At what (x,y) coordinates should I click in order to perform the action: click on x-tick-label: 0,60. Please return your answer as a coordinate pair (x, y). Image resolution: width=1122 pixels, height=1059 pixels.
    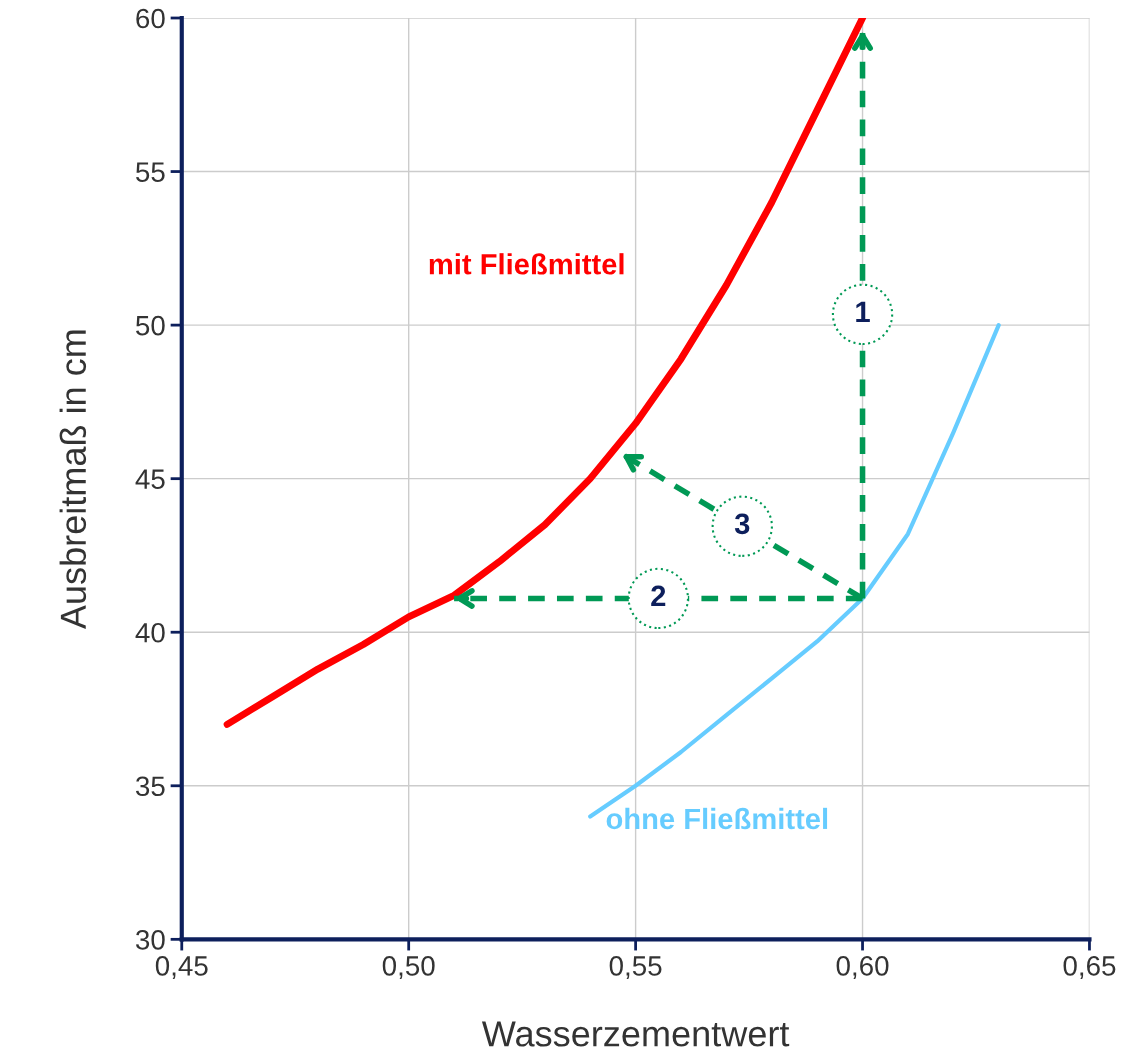
    Looking at the image, I should click on (862, 967).